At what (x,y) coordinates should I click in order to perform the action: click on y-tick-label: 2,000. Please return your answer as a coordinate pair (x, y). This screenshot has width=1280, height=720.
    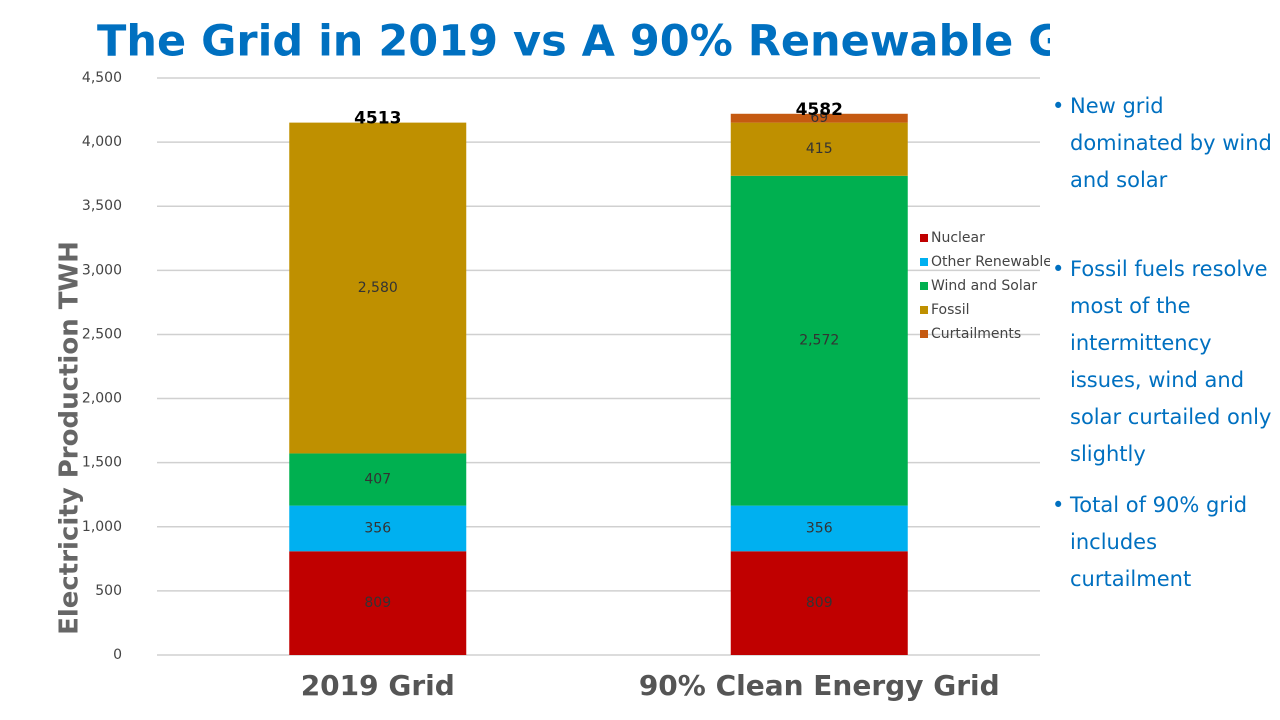
    Looking at the image, I should click on (102, 399).